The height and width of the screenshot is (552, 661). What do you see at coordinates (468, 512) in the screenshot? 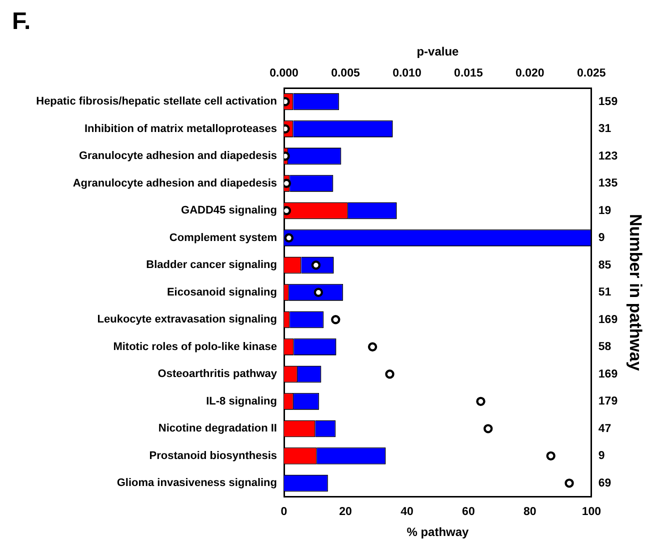
I see `x-tick-label: 60` at bounding box center [468, 512].